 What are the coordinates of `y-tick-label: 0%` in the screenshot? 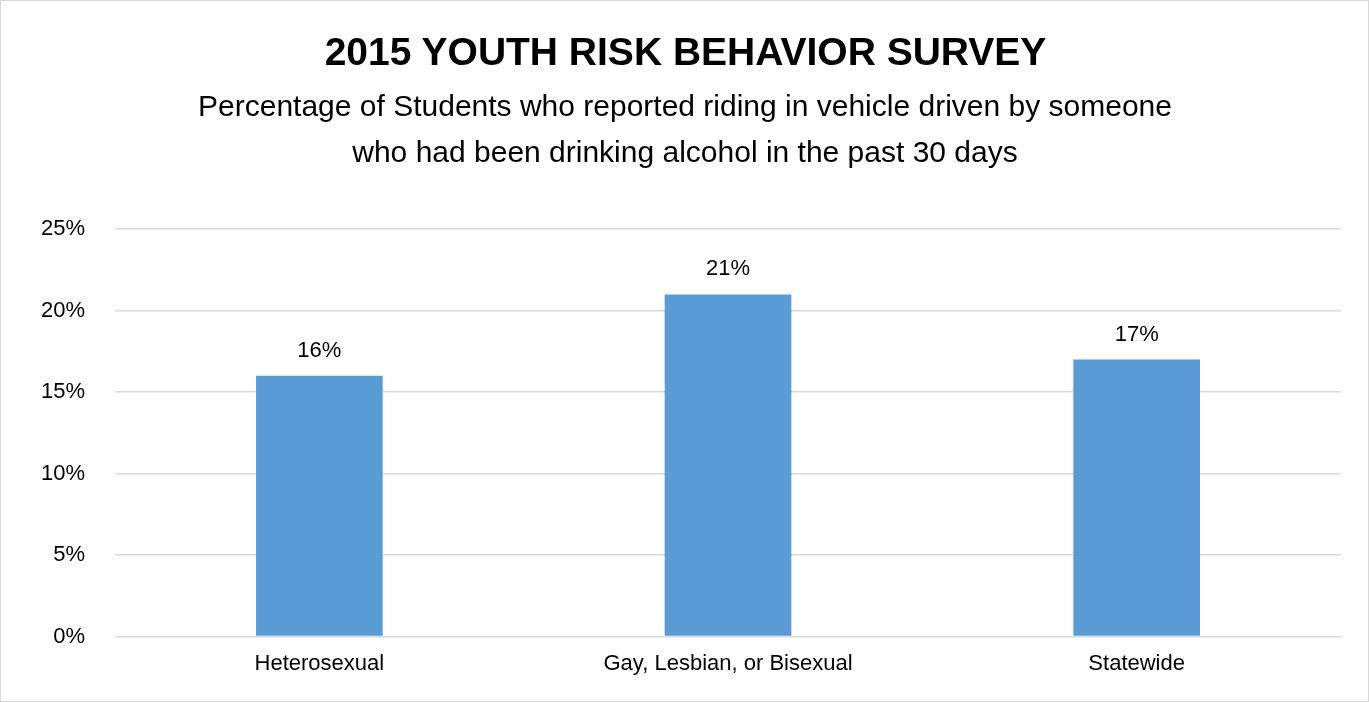 It's located at (69, 635).